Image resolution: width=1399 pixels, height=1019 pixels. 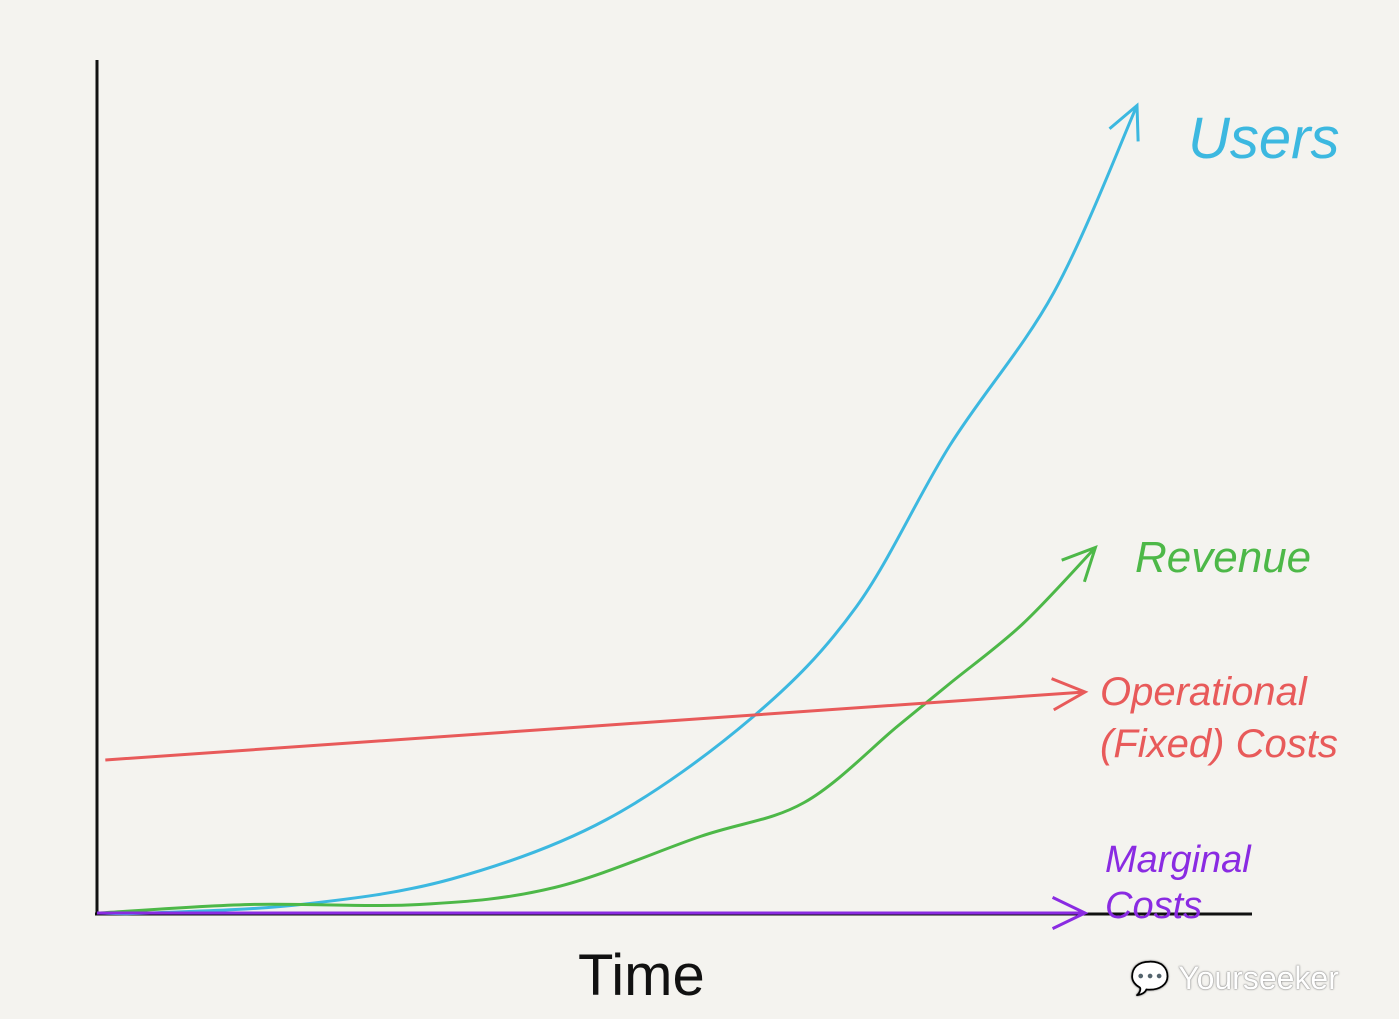 I want to click on series-label-3: Costs, so click(x=1153, y=906).